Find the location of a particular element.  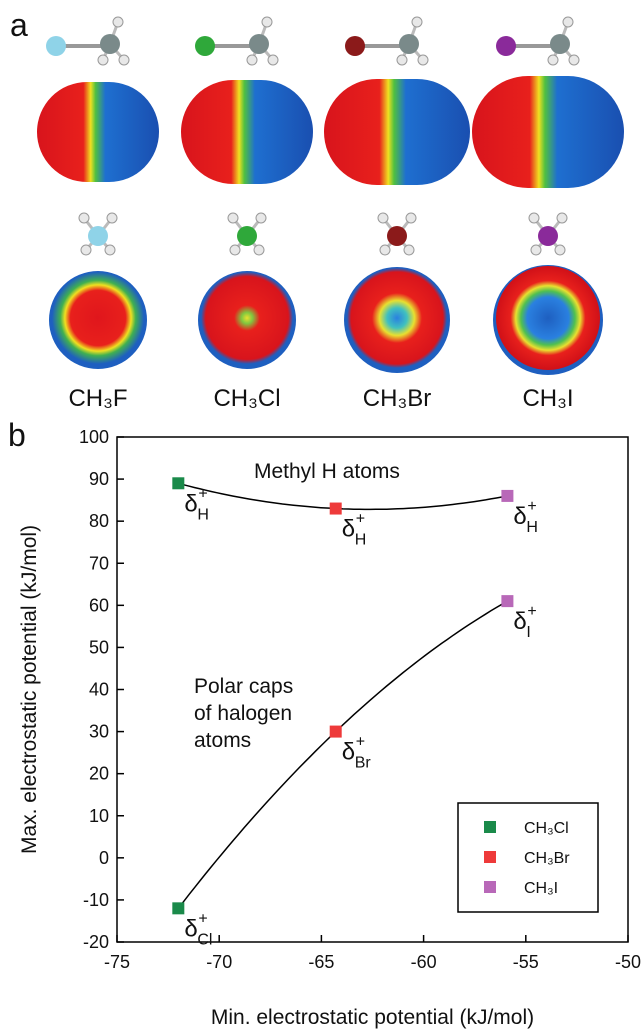

y-tick-label: 100 is located at coordinates (94, 437).